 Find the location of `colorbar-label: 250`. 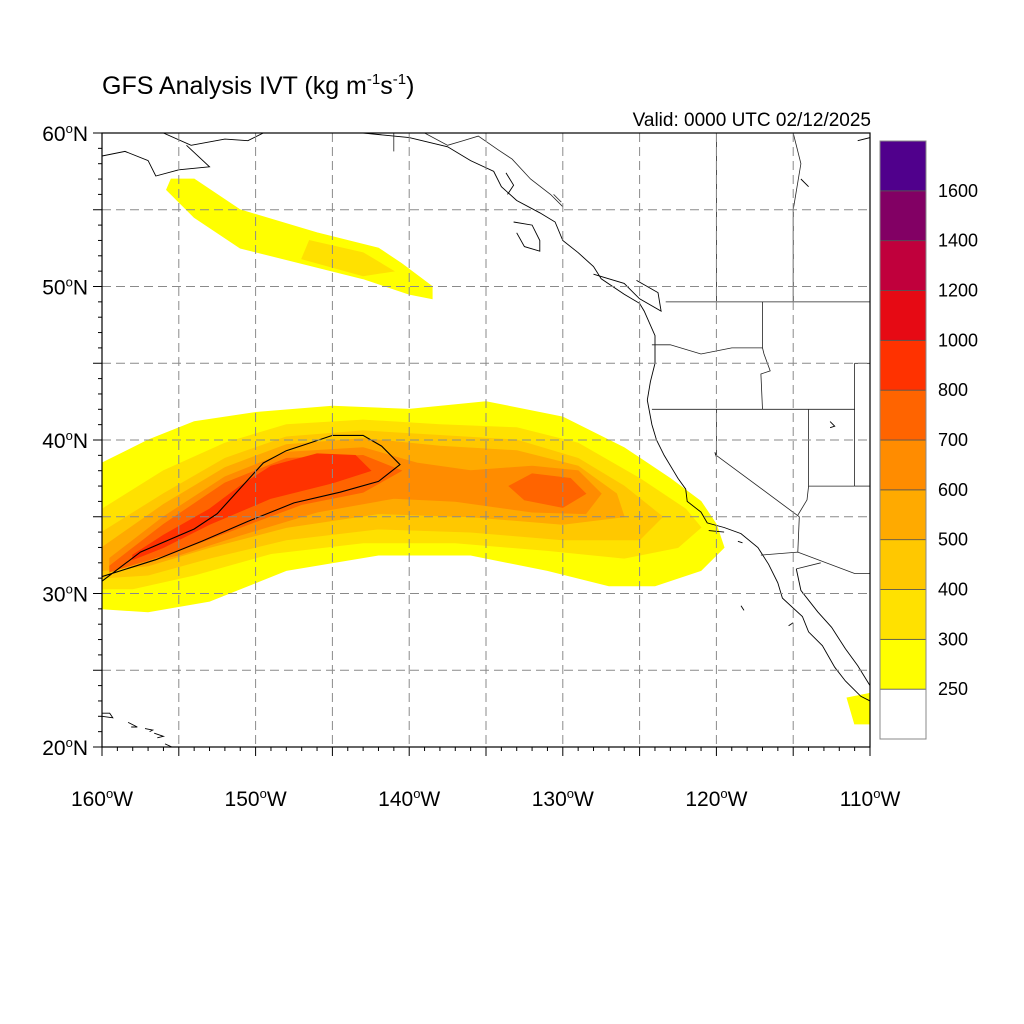

colorbar-label: 250 is located at coordinates (953, 689).